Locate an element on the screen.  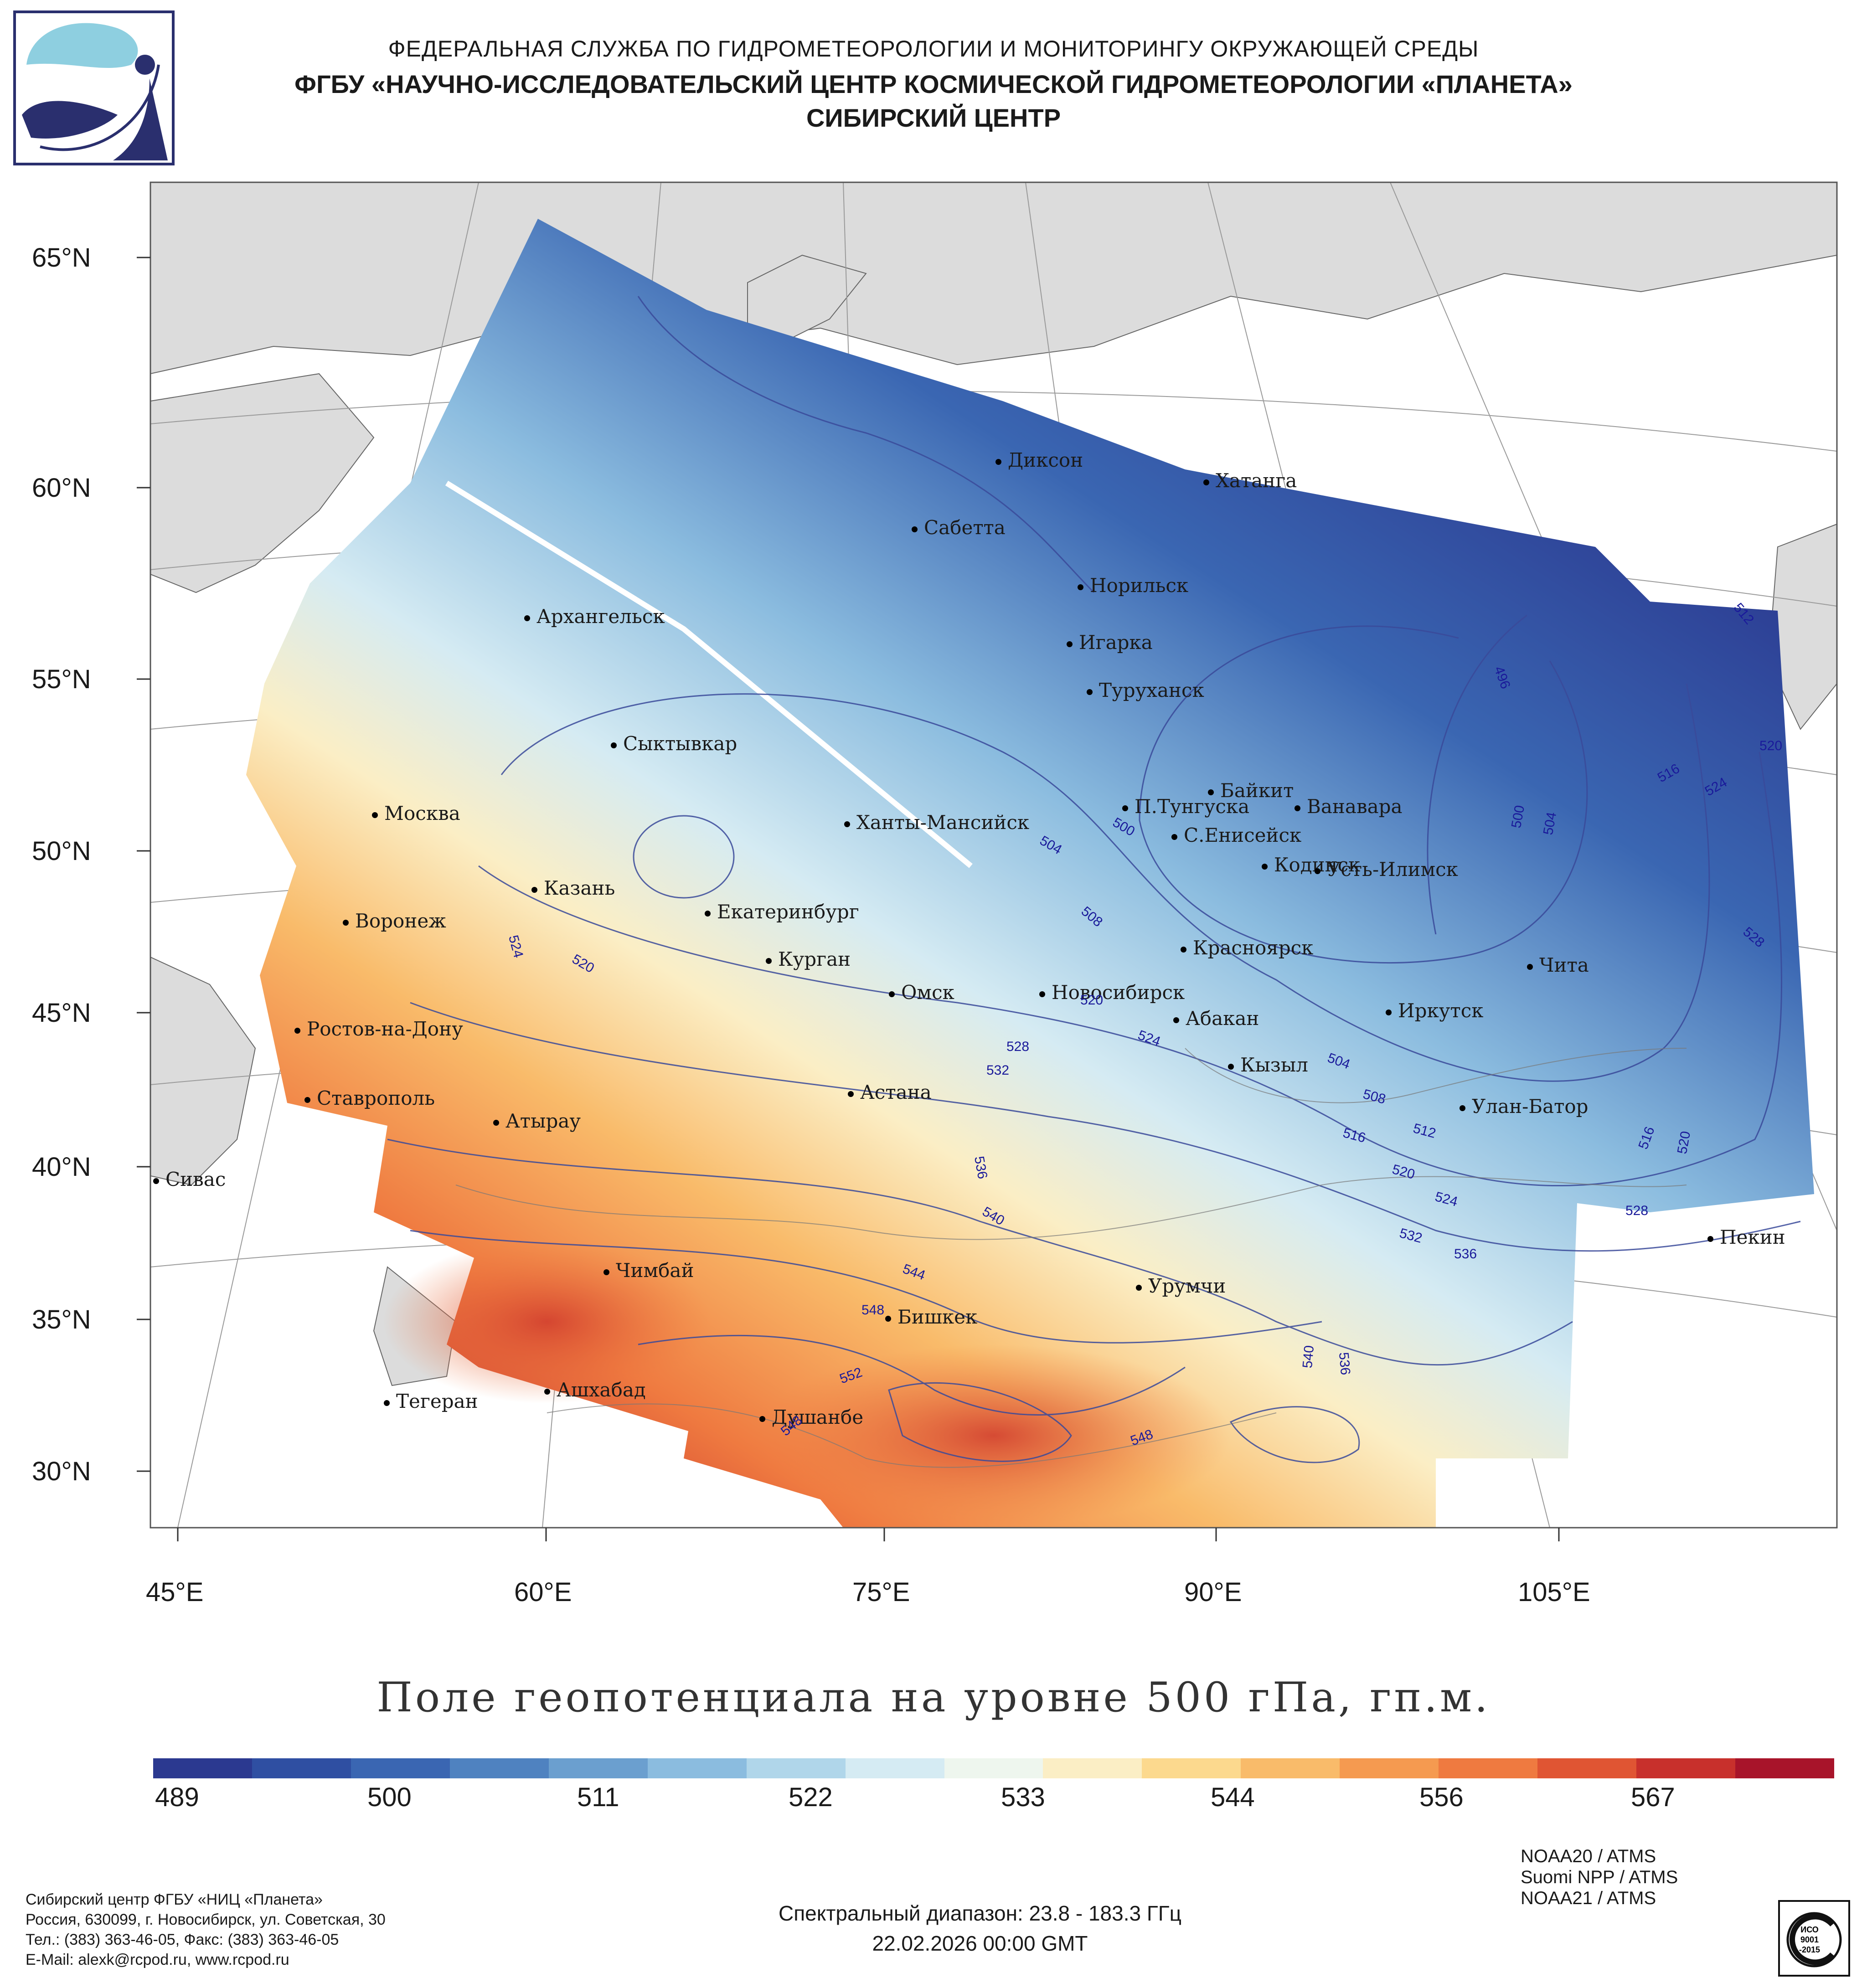
colorbar-tick: 544 is located at coordinates (1233, 1797).